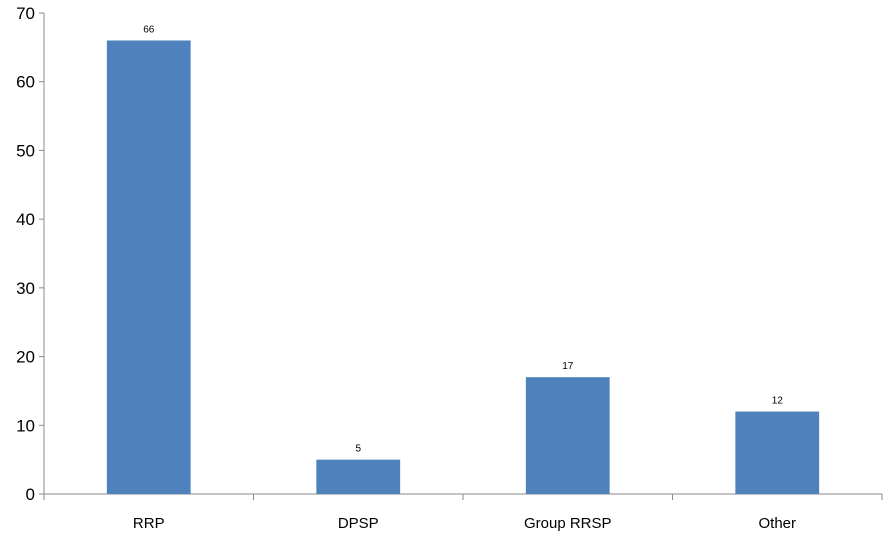 Image resolution: width=885 pixels, height=535 pixels. Describe the element at coordinates (777, 523) in the screenshot. I see `x-tick-label: Other` at that location.